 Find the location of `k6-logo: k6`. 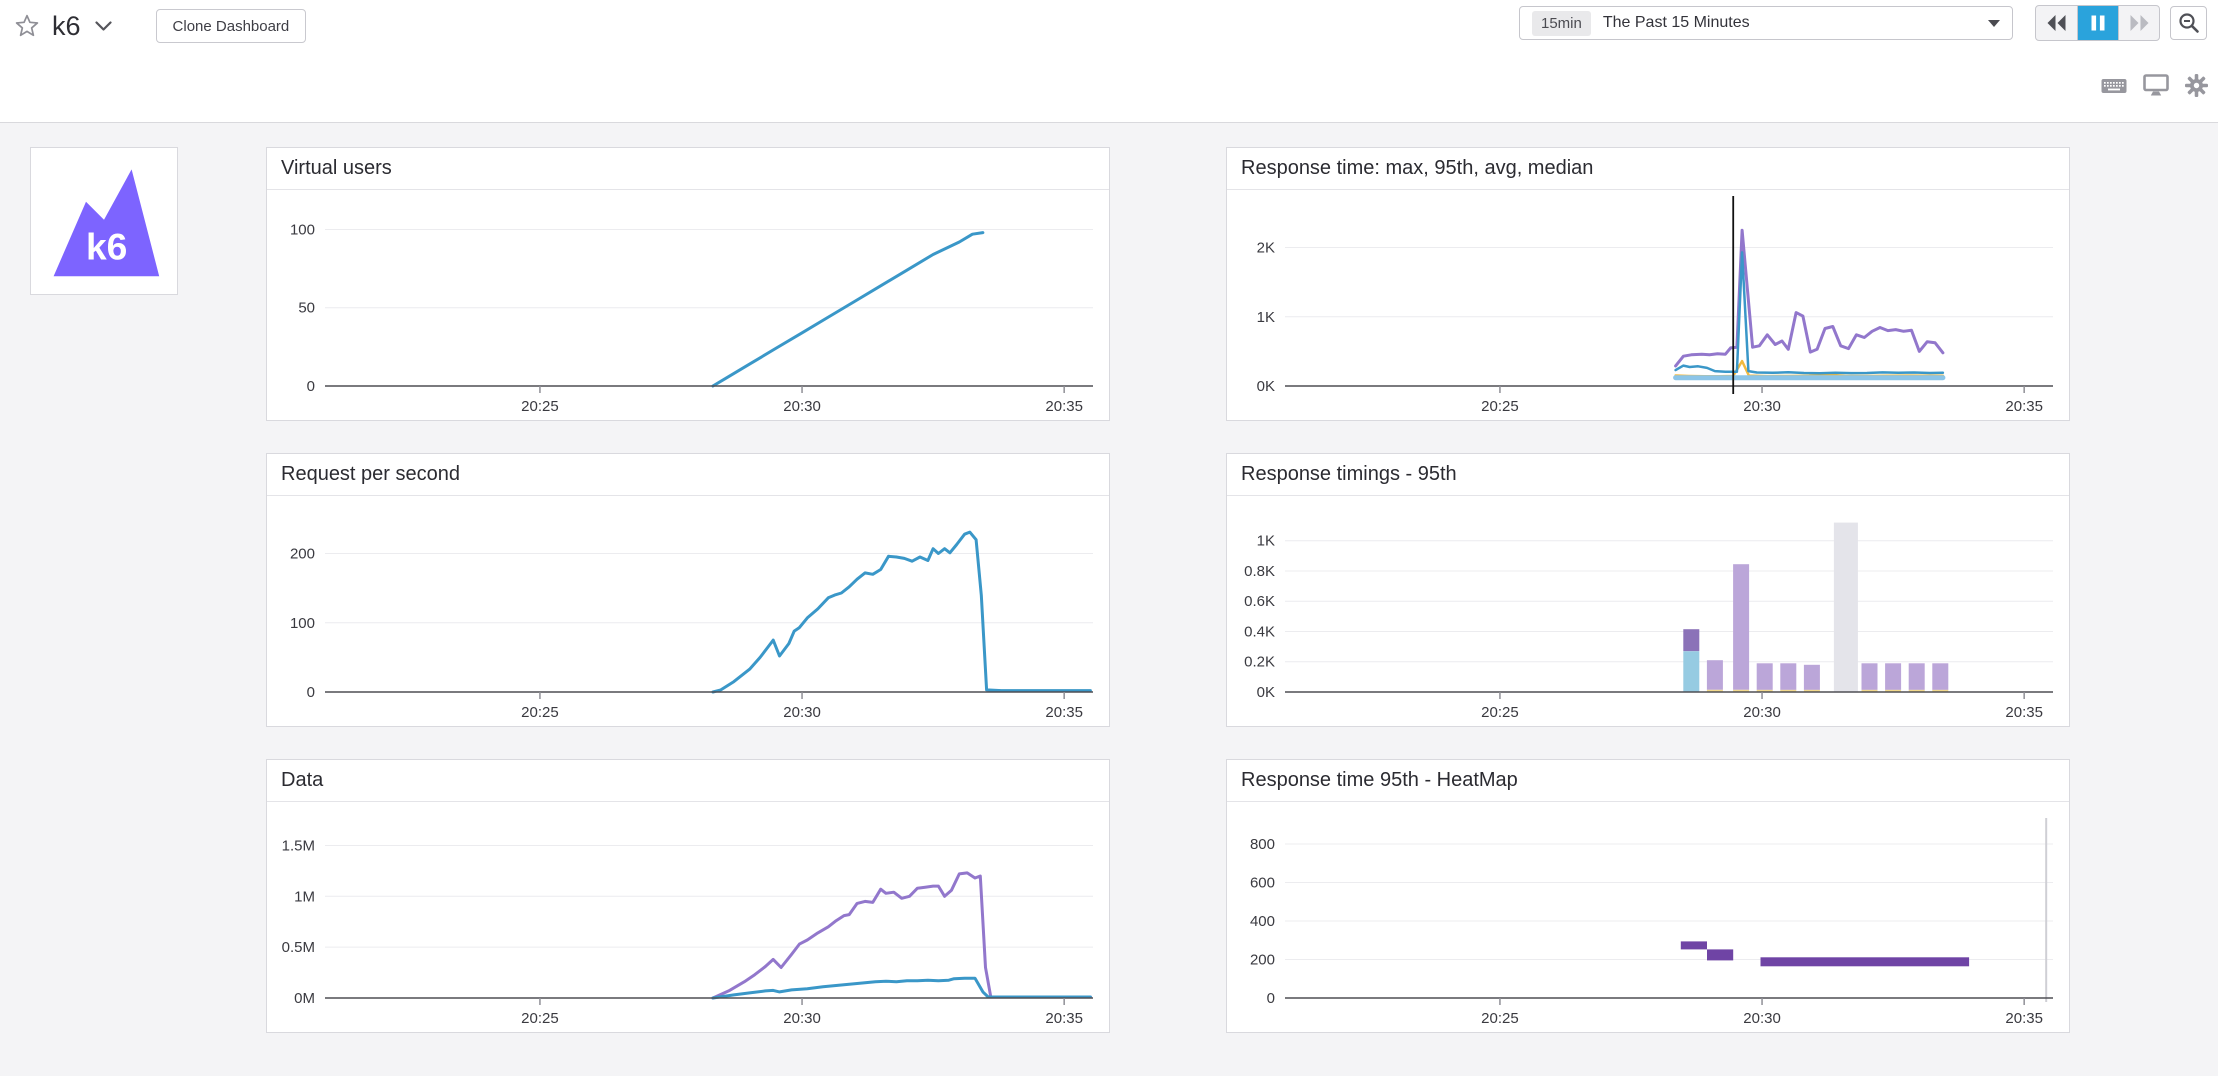

k6-logo: k6 is located at coordinates (104, 221).